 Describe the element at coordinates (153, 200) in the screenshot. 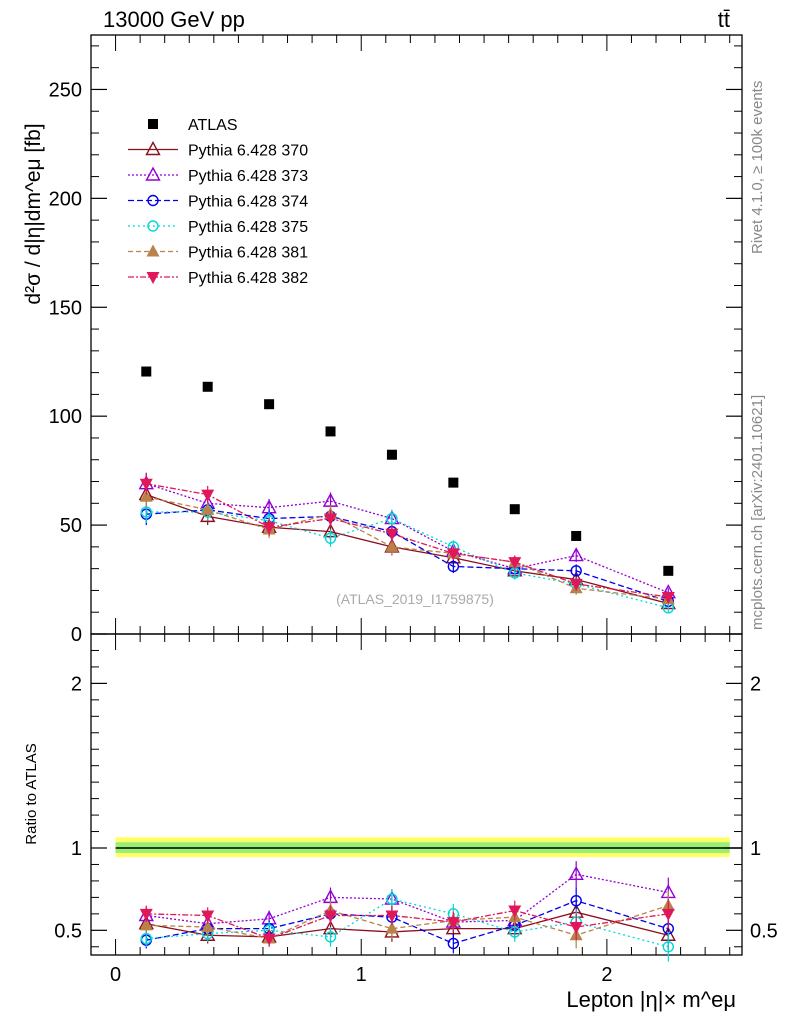

I see `legend-marker-p374` at that location.